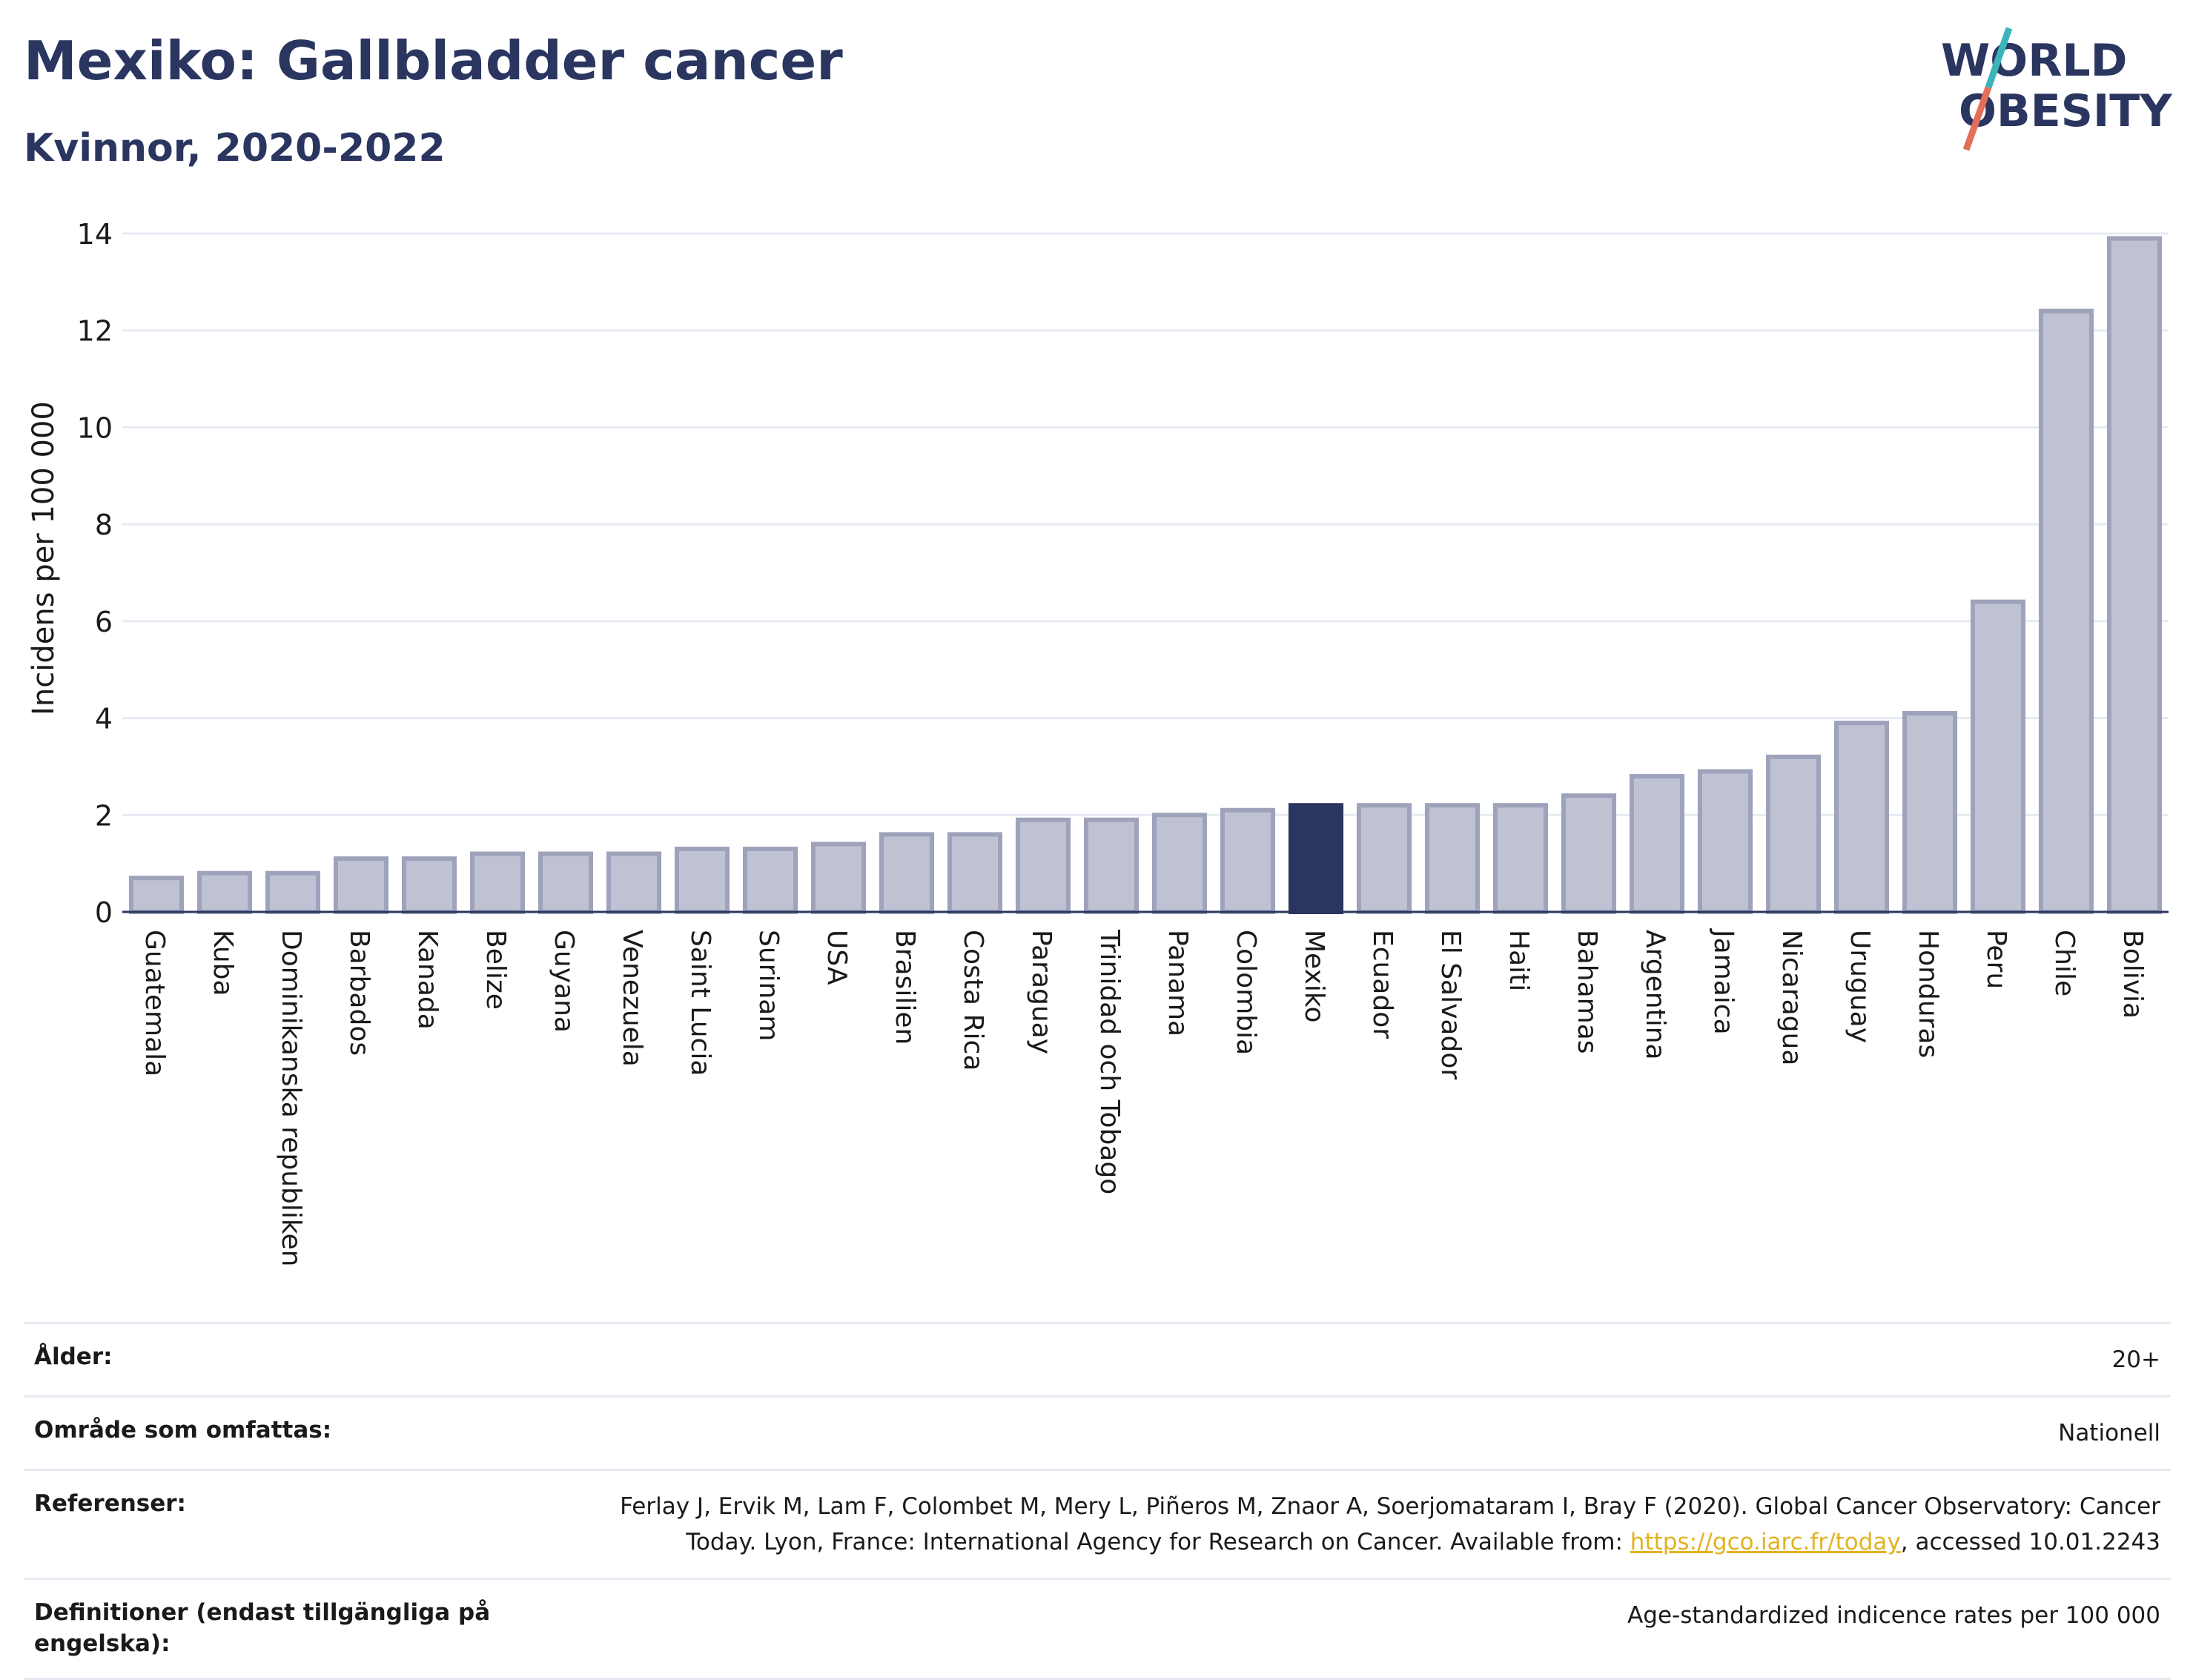 The width and height of the screenshot is (2193, 1680). What do you see at coordinates (1109, 1061) in the screenshot?
I see `x-tick-label: Trinidad och Tobago` at bounding box center [1109, 1061].